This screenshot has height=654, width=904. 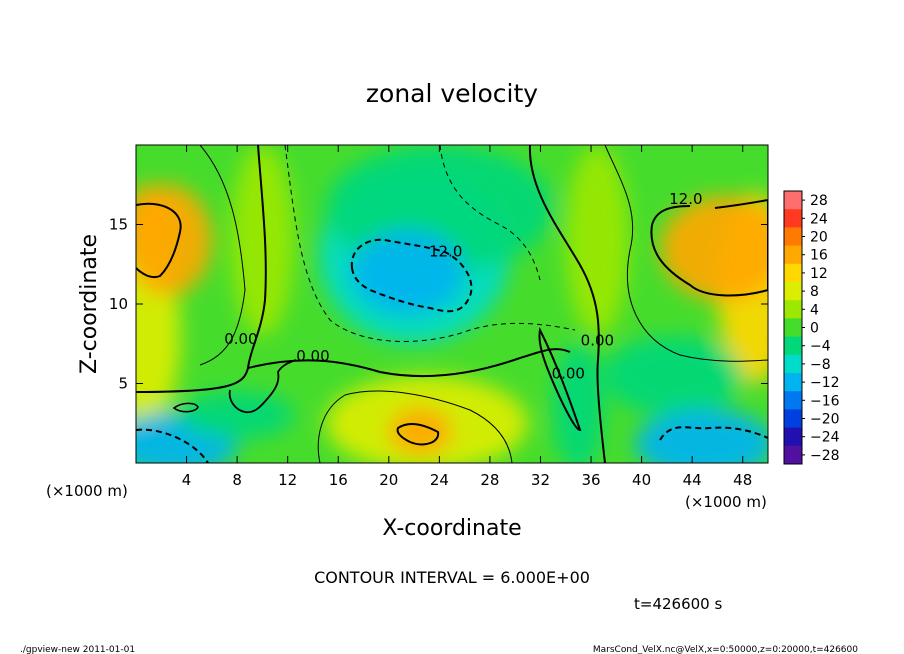 What do you see at coordinates (825, 456) in the screenshot?
I see `colorbar-label-14: −28` at bounding box center [825, 456].